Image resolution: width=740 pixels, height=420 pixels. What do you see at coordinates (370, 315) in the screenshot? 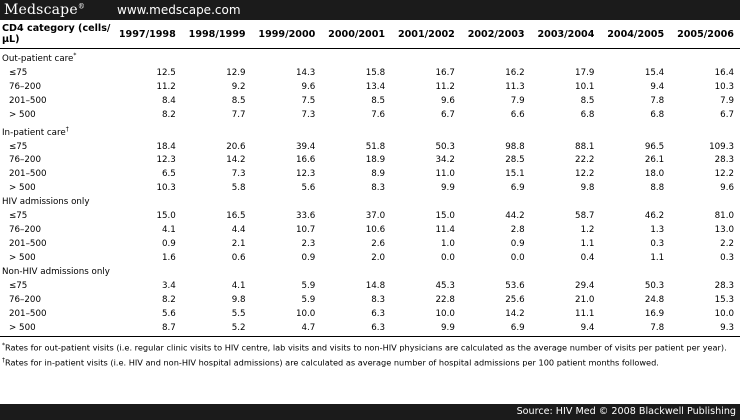
I see `table-row: 201–500 5.6 5.5 10.0 6.3 10.0 14.2 11.1 16.9 10.0` at bounding box center [370, 315].